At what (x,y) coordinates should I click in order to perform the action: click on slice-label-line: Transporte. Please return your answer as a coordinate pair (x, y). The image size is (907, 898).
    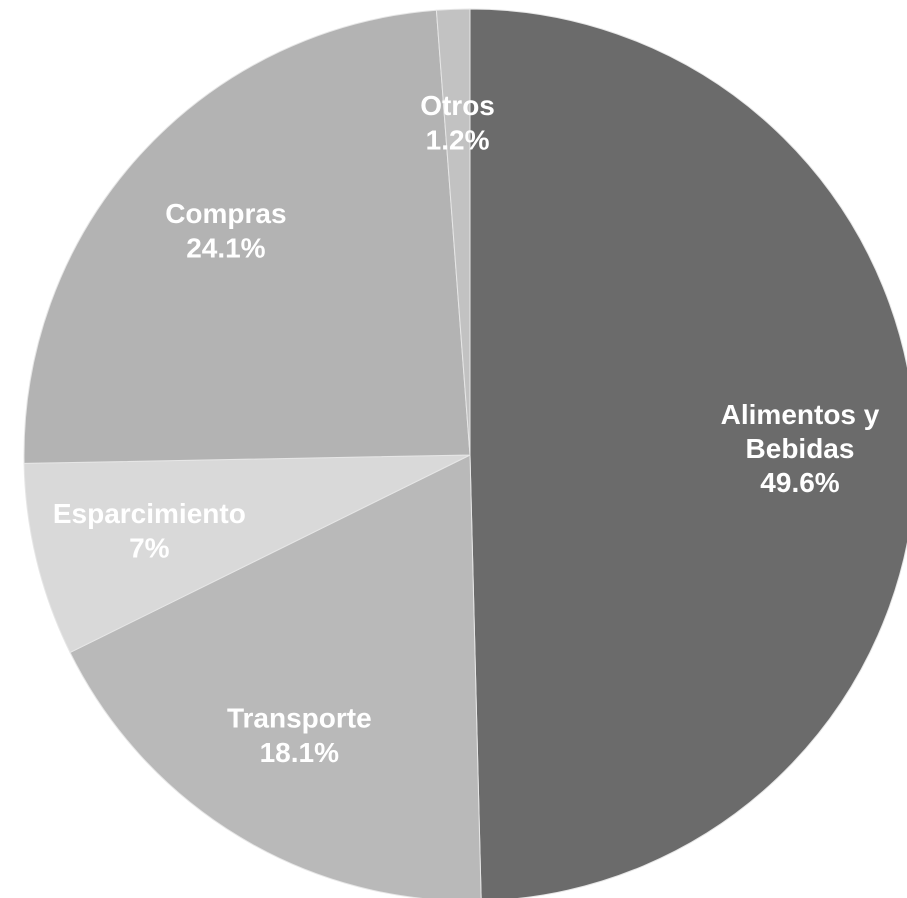
    Looking at the image, I should click on (299, 718).